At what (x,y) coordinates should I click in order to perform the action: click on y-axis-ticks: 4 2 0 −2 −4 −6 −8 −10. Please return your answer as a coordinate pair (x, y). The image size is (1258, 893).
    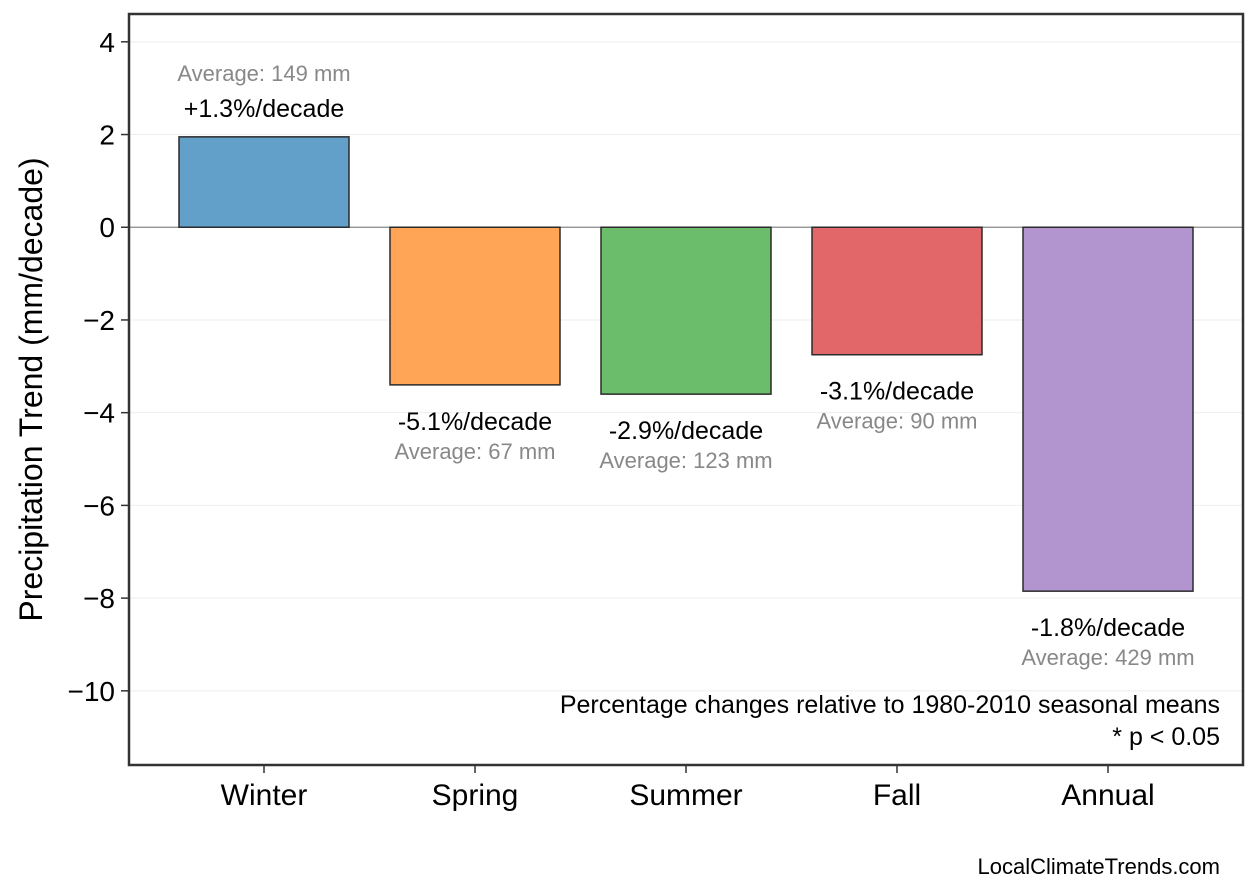
    Looking at the image, I should click on (98, 367).